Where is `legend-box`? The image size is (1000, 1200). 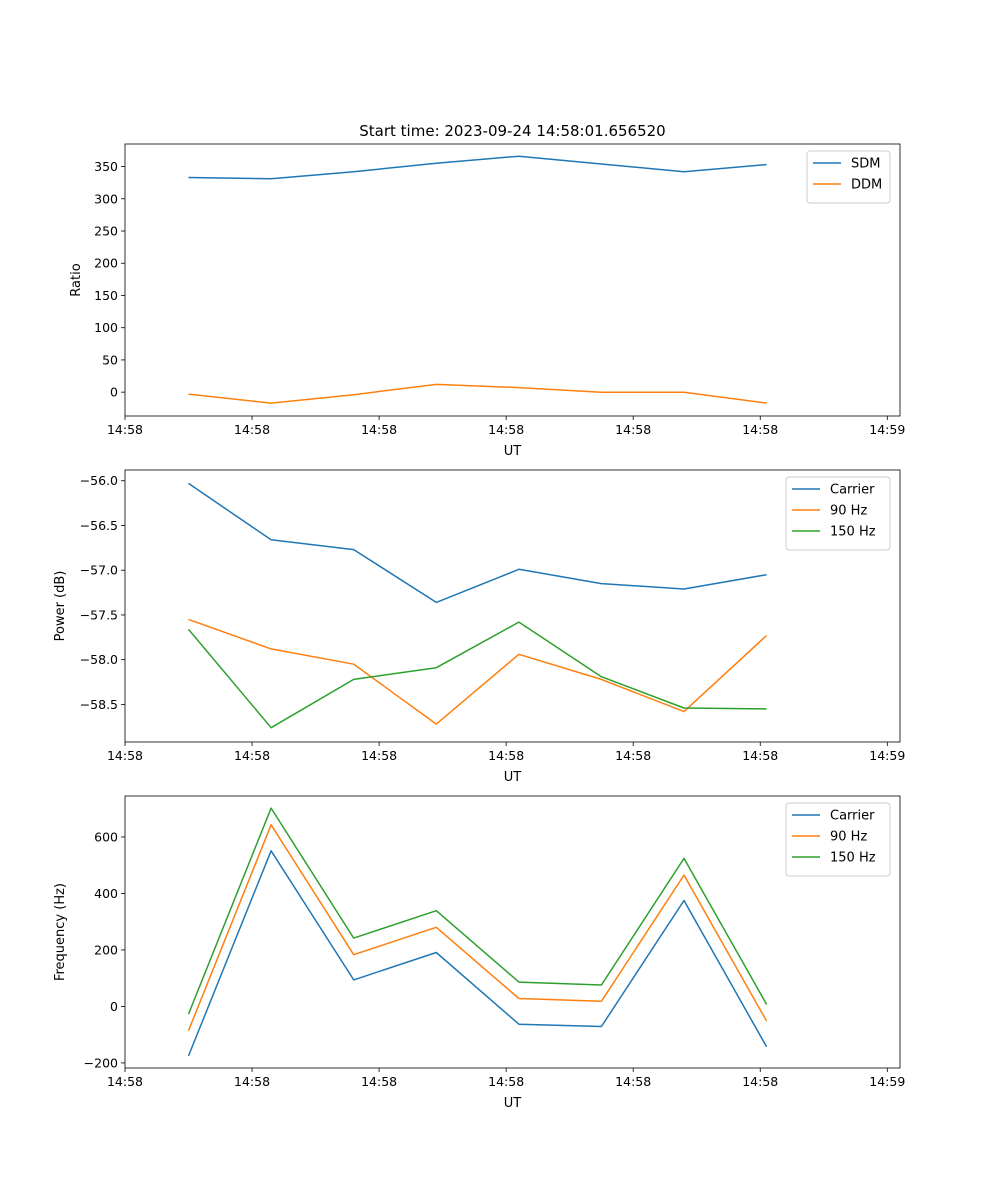
legend-box is located at coordinates (848, 177).